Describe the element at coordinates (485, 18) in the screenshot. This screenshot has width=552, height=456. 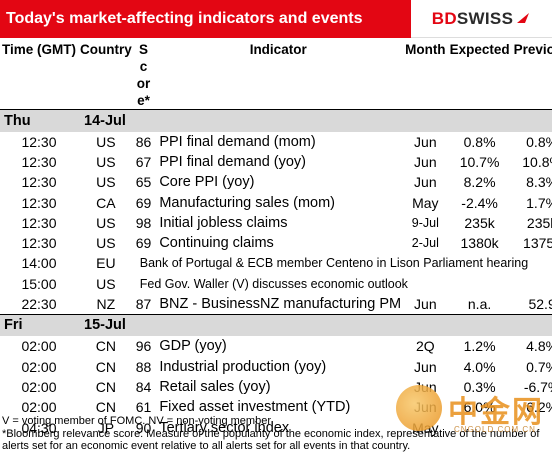
I see `logo-part-swiss: SWISS` at that location.